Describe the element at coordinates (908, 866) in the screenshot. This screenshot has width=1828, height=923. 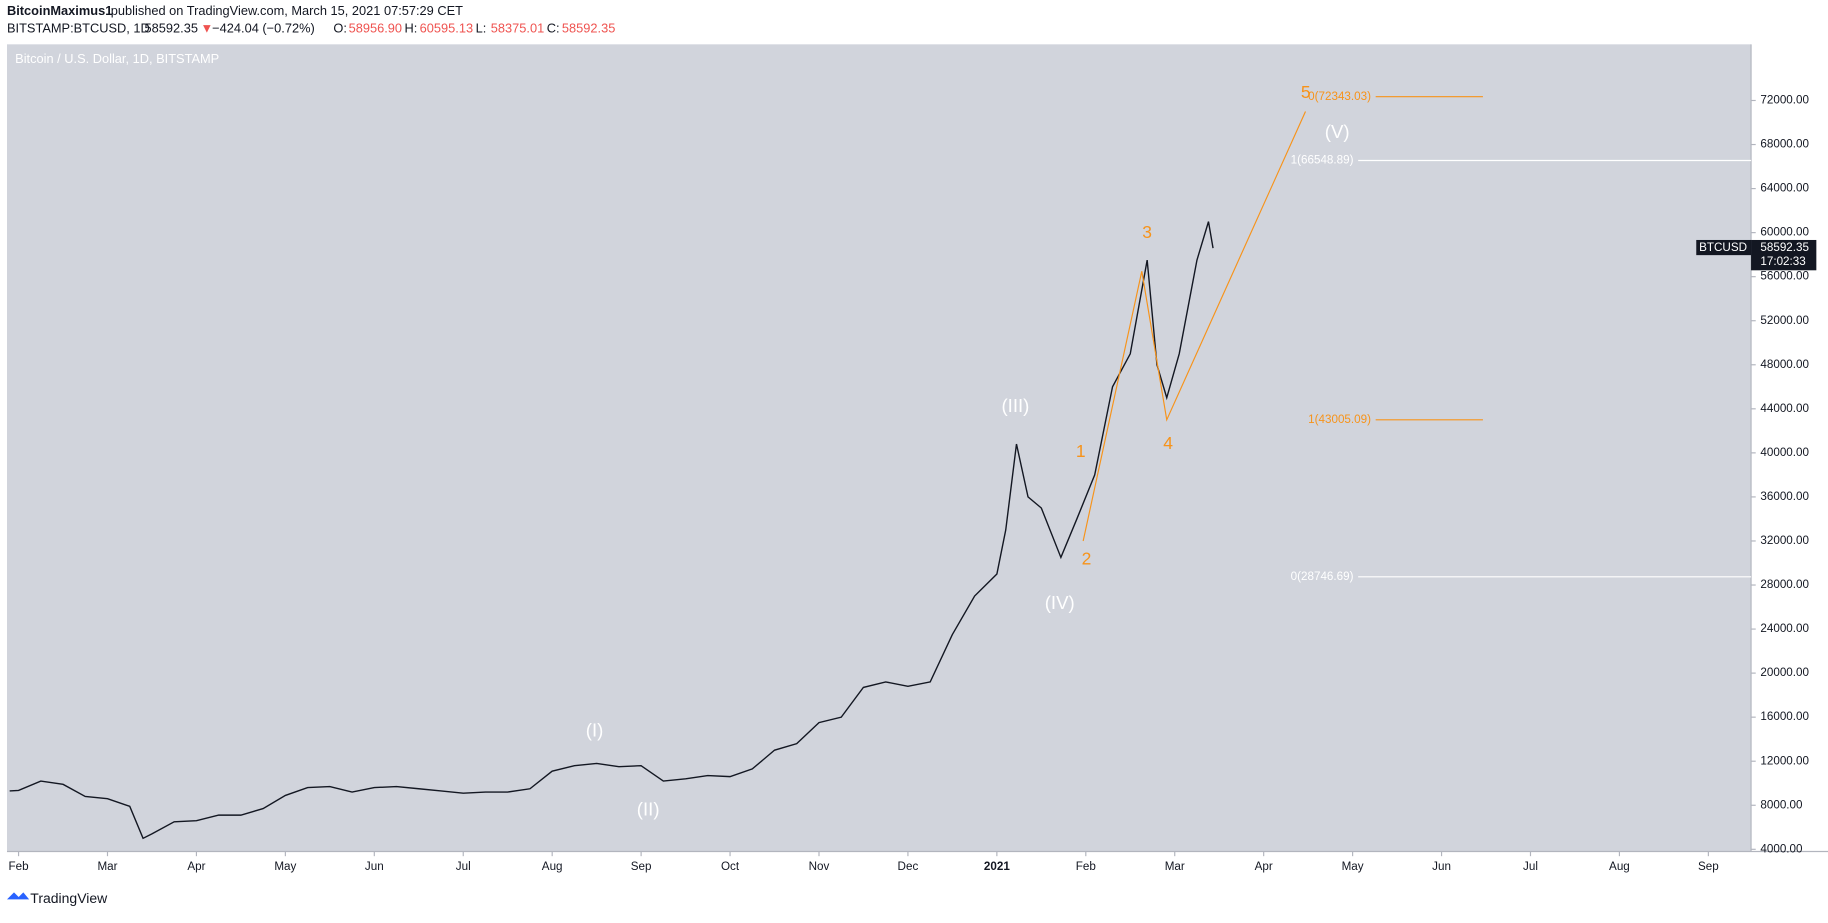
I see `x-tick-label: Dec` at that location.